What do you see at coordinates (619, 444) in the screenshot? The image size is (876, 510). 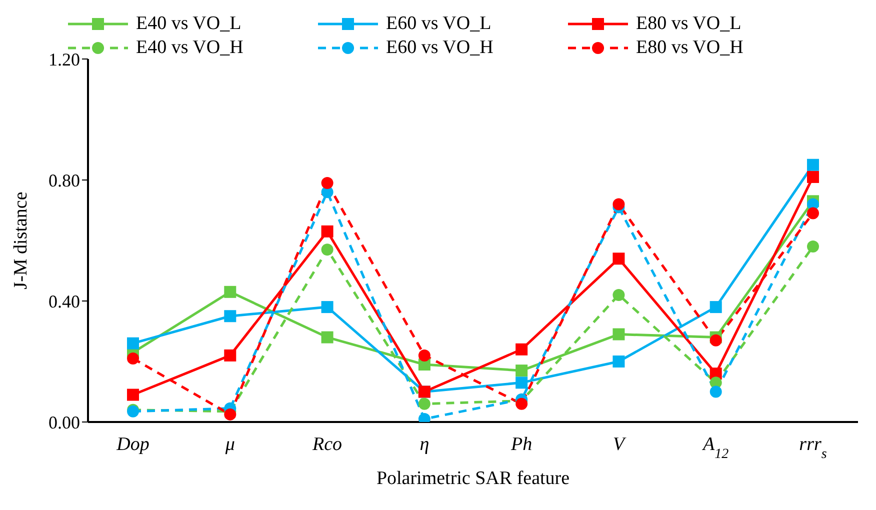 I see `x-tick-label: V` at bounding box center [619, 444].